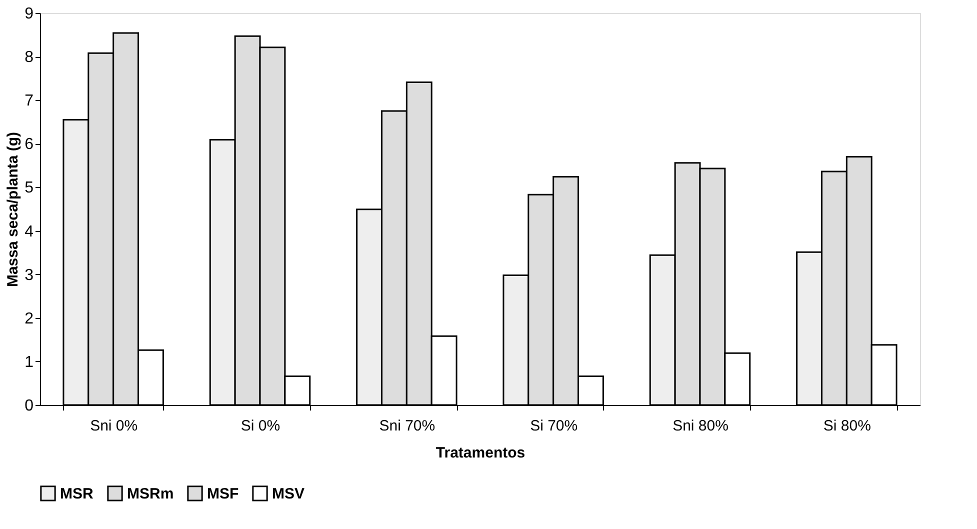 Image resolution: width=977 pixels, height=529 pixels. Describe the element at coordinates (847, 426) in the screenshot. I see `x-tick-label: Si 80%` at that location.